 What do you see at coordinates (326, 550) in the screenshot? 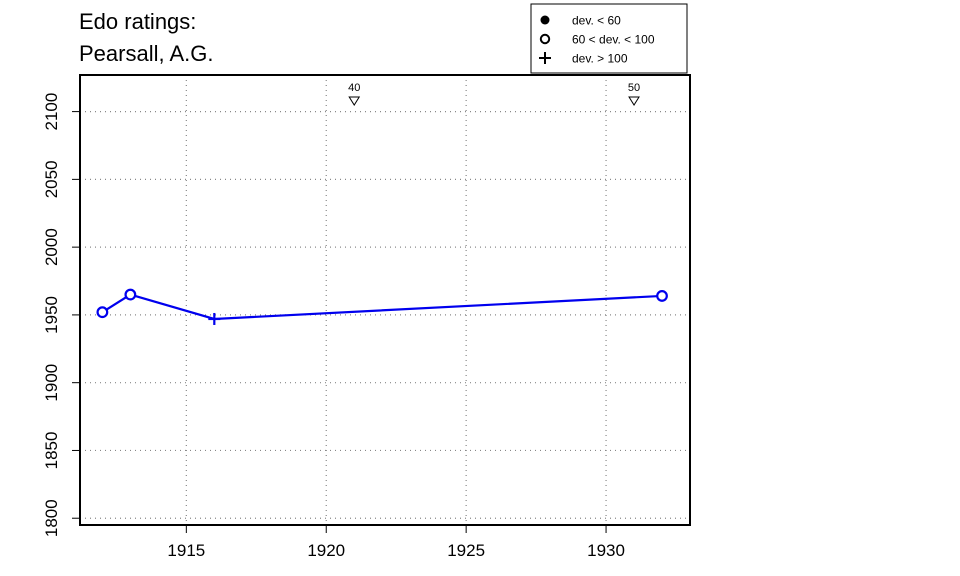
I see `x-tick-label: 1920` at bounding box center [326, 550].